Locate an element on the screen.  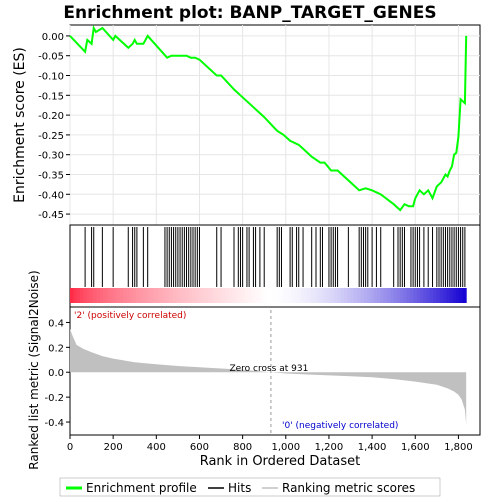
metric-y-tick-label: 0.0 is located at coordinates (56, 373).